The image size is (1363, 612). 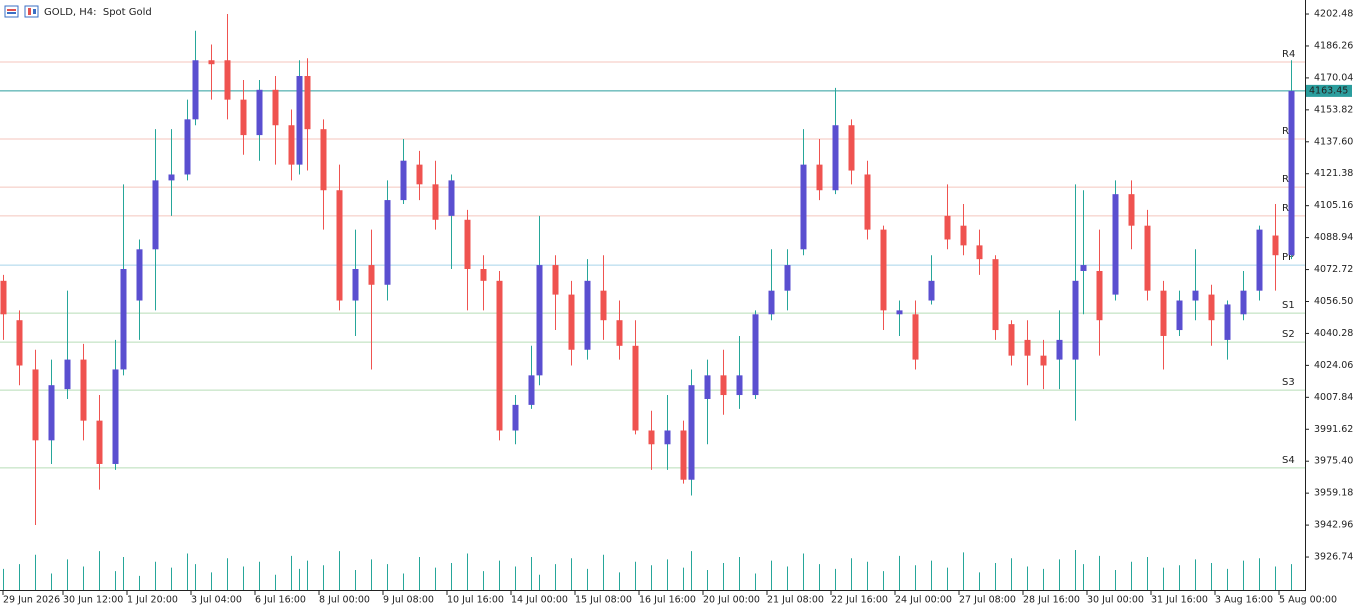 What do you see at coordinates (539, 600) in the screenshot?
I see `x-tick-label: 14 Jul 00:00` at bounding box center [539, 600].